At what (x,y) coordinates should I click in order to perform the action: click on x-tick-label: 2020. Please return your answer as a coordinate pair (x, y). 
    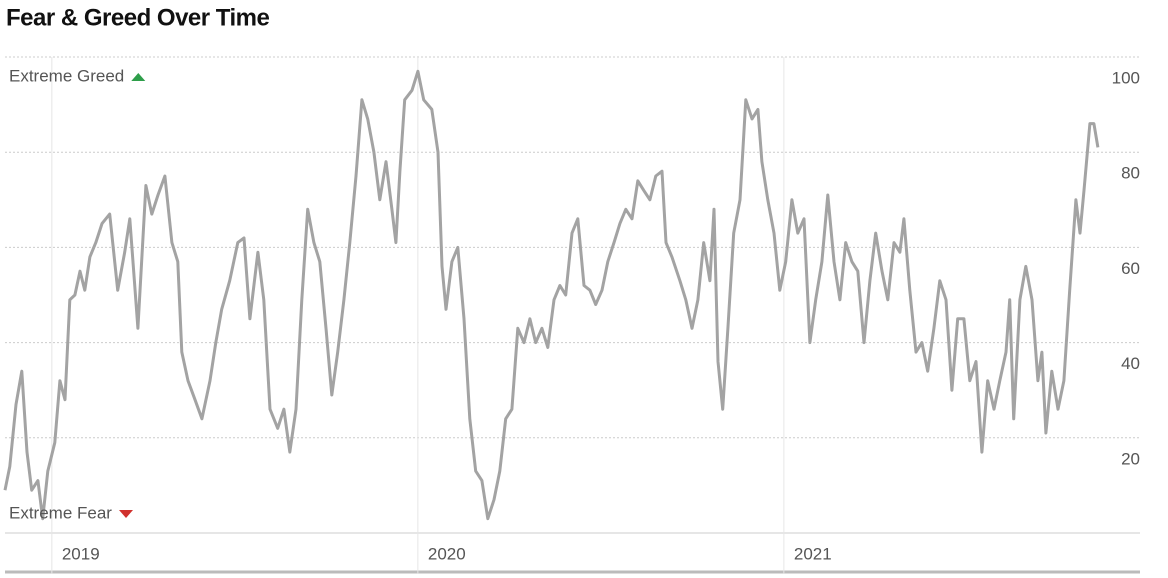
    Looking at the image, I should click on (447, 553).